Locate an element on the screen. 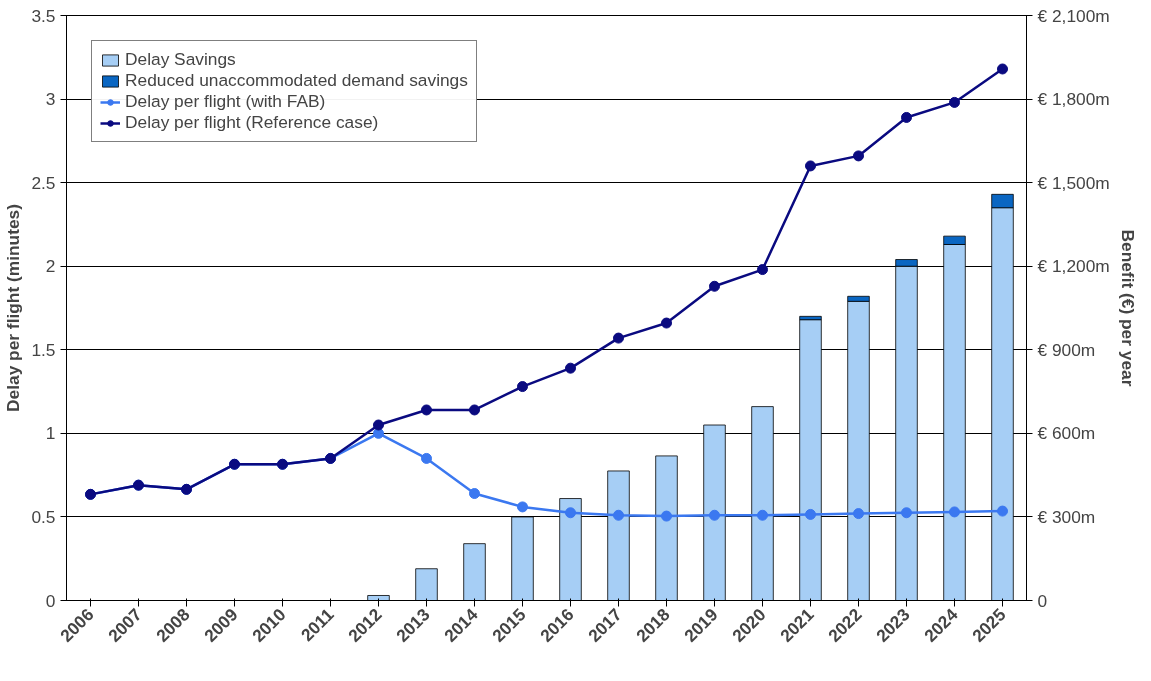 The height and width of the screenshot is (681, 1151). y-tick-label: 2.5 is located at coordinates (43, 182).